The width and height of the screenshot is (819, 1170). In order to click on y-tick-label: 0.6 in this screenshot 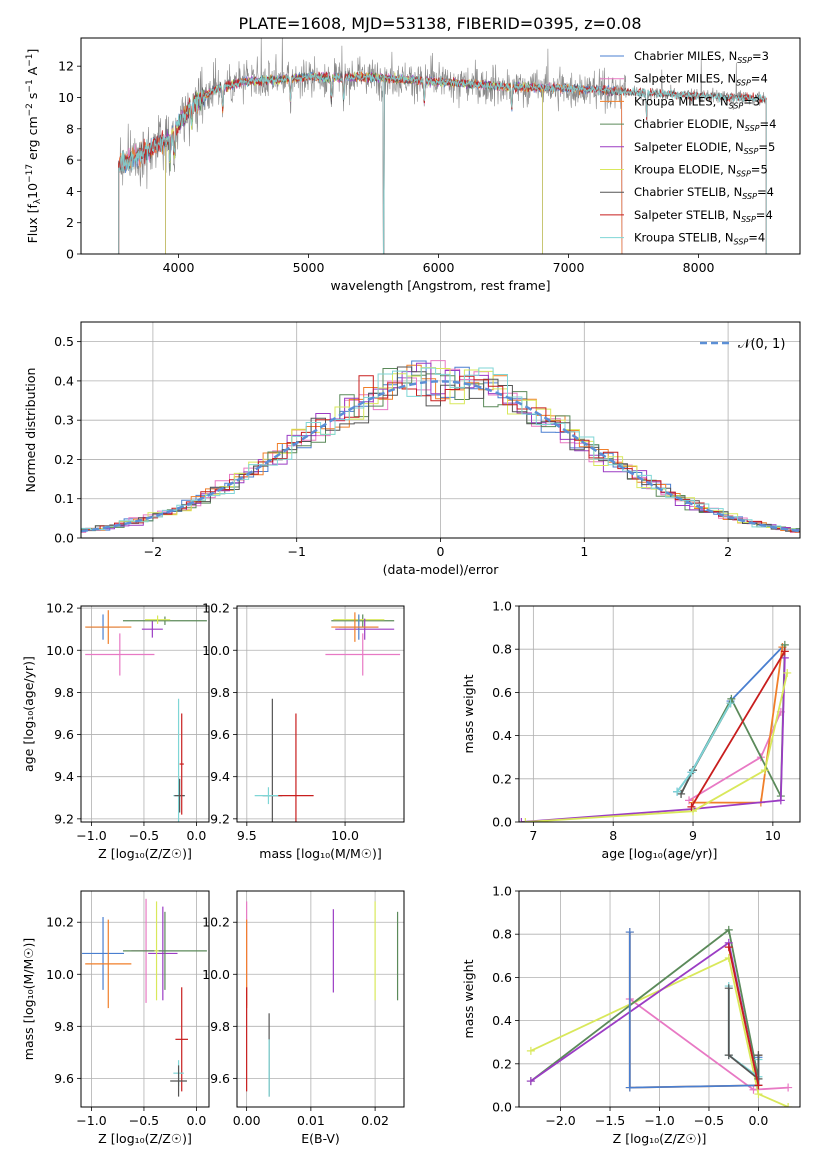, I will do `click(502, 977)`.